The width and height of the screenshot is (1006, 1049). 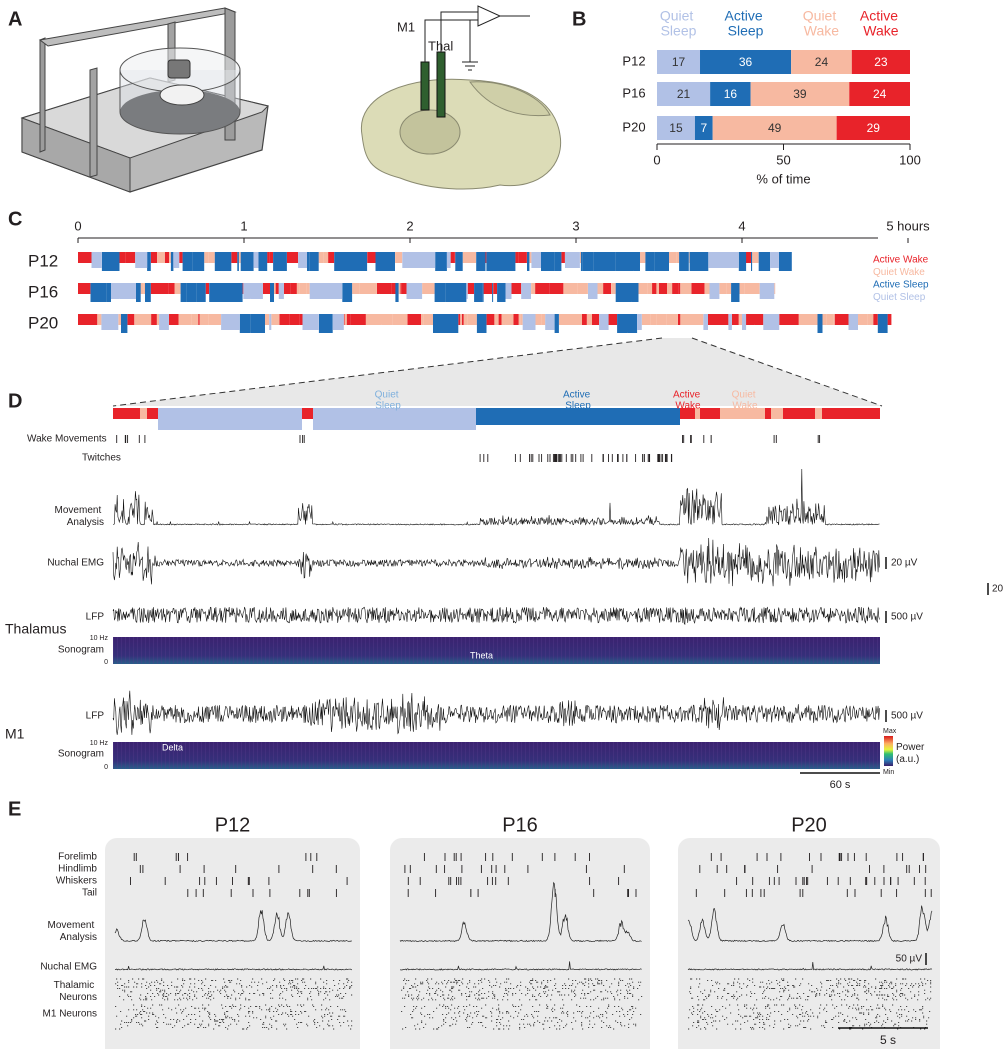 I want to click on row-label: P16, so click(x=633, y=92).